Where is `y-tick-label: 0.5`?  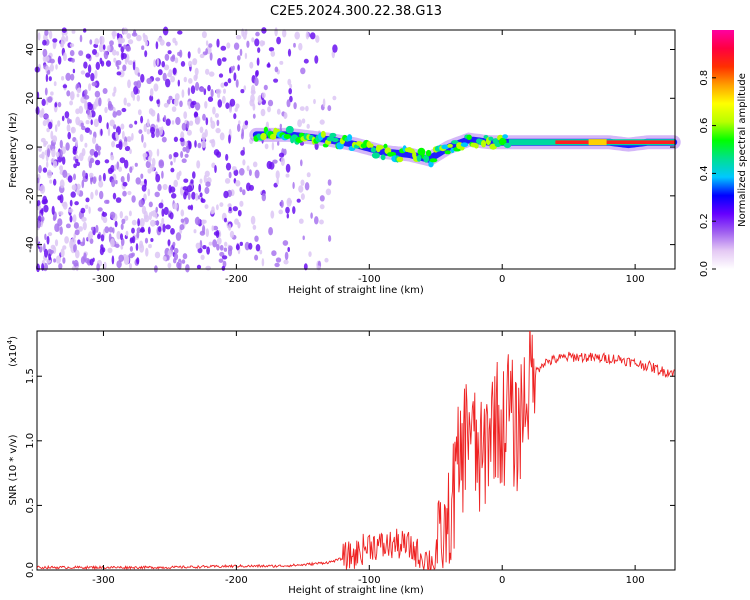 y-tick-label: 0.5 is located at coordinates (30, 505).